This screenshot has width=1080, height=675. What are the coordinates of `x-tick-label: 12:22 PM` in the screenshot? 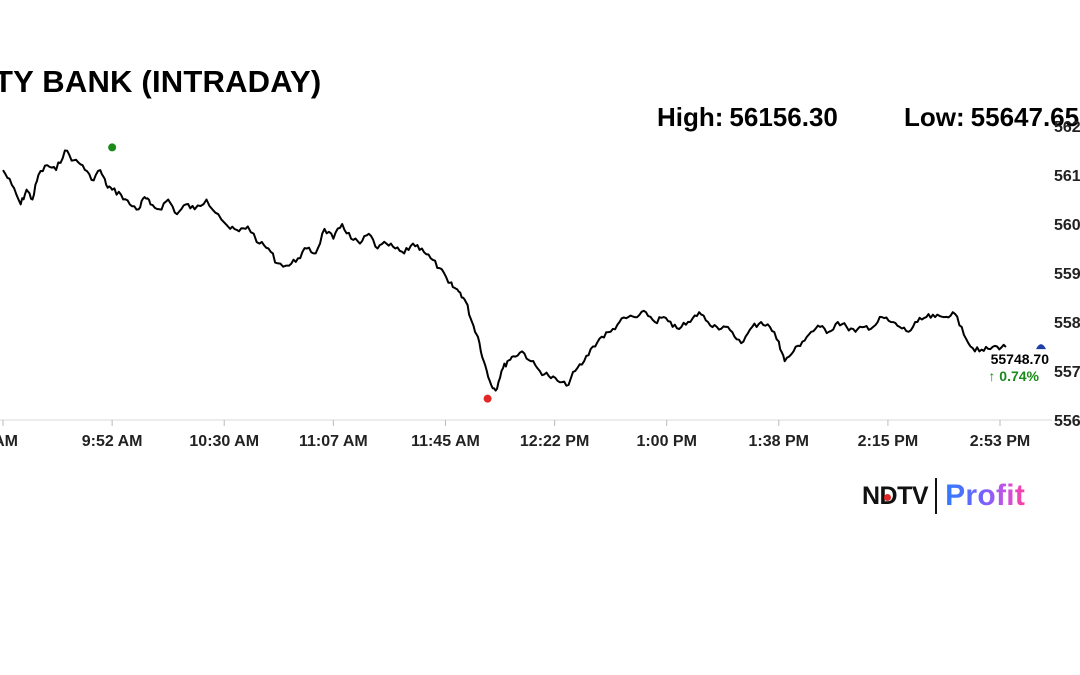 It's located at (554, 441).